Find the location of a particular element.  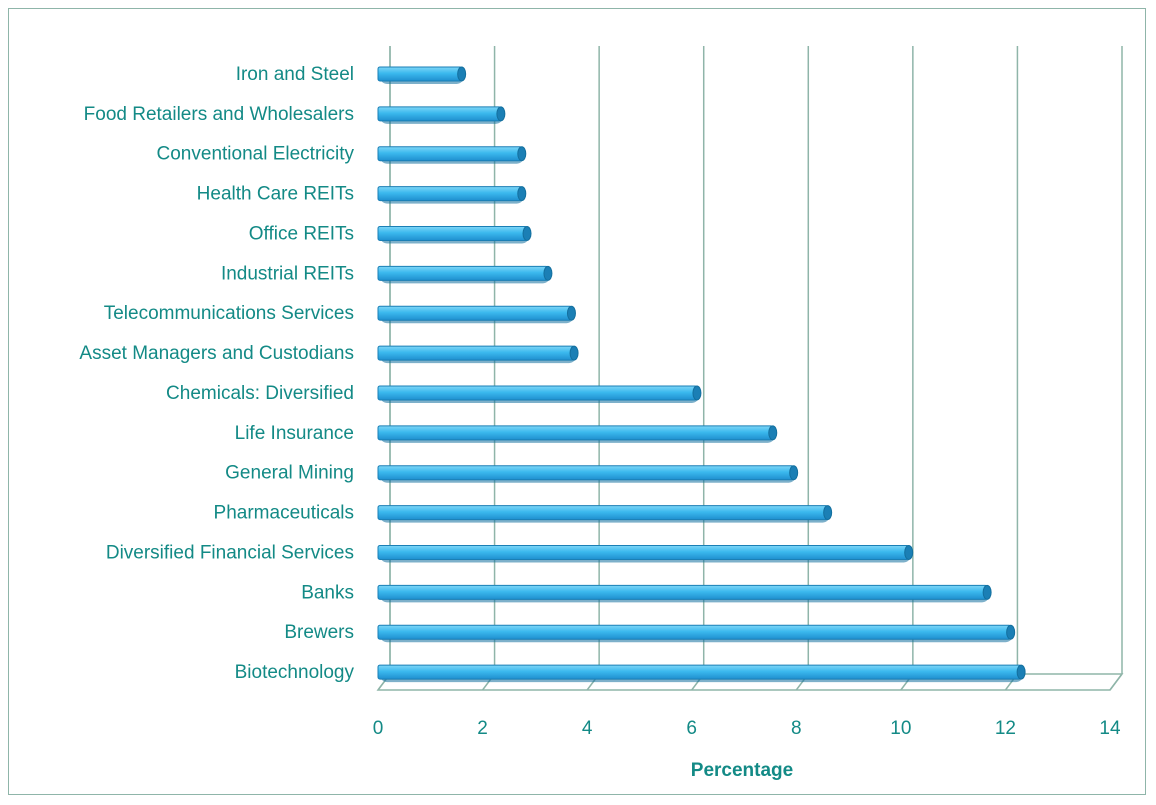

category-label: Conventional Electricity is located at coordinates (256, 154).